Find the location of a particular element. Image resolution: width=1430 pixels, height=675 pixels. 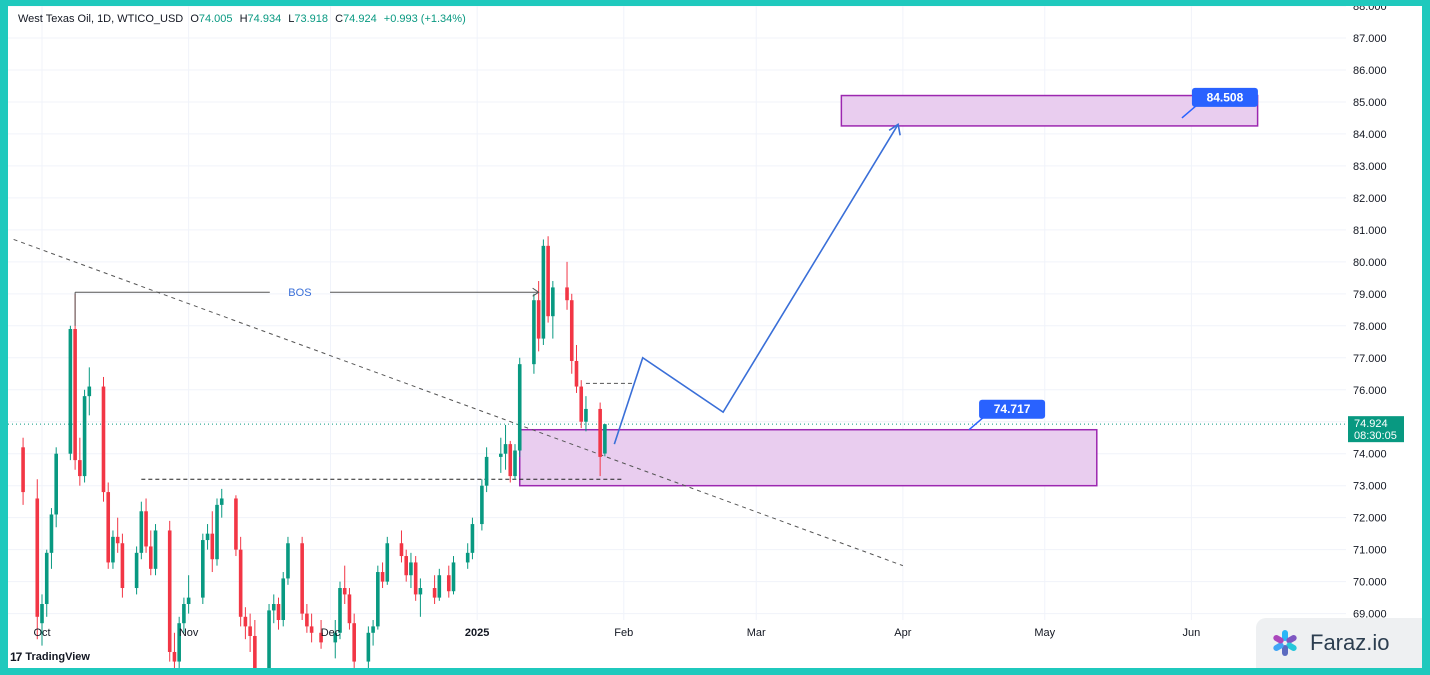

zone-high-tag-pointer is located at coordinates (1189, 112).